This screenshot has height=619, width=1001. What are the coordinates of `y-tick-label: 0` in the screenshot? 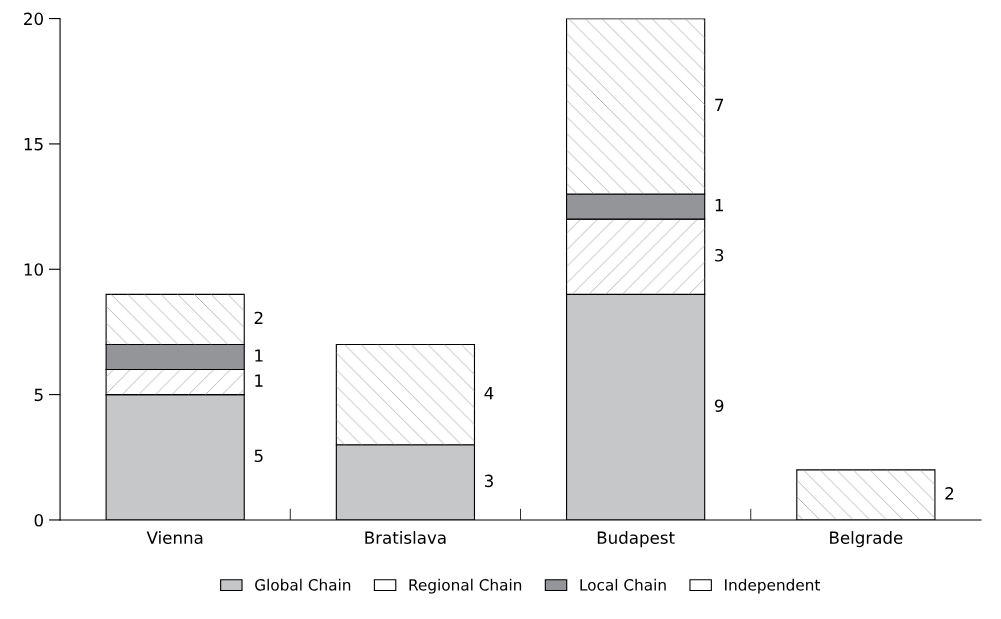 It's located at (38, 520).